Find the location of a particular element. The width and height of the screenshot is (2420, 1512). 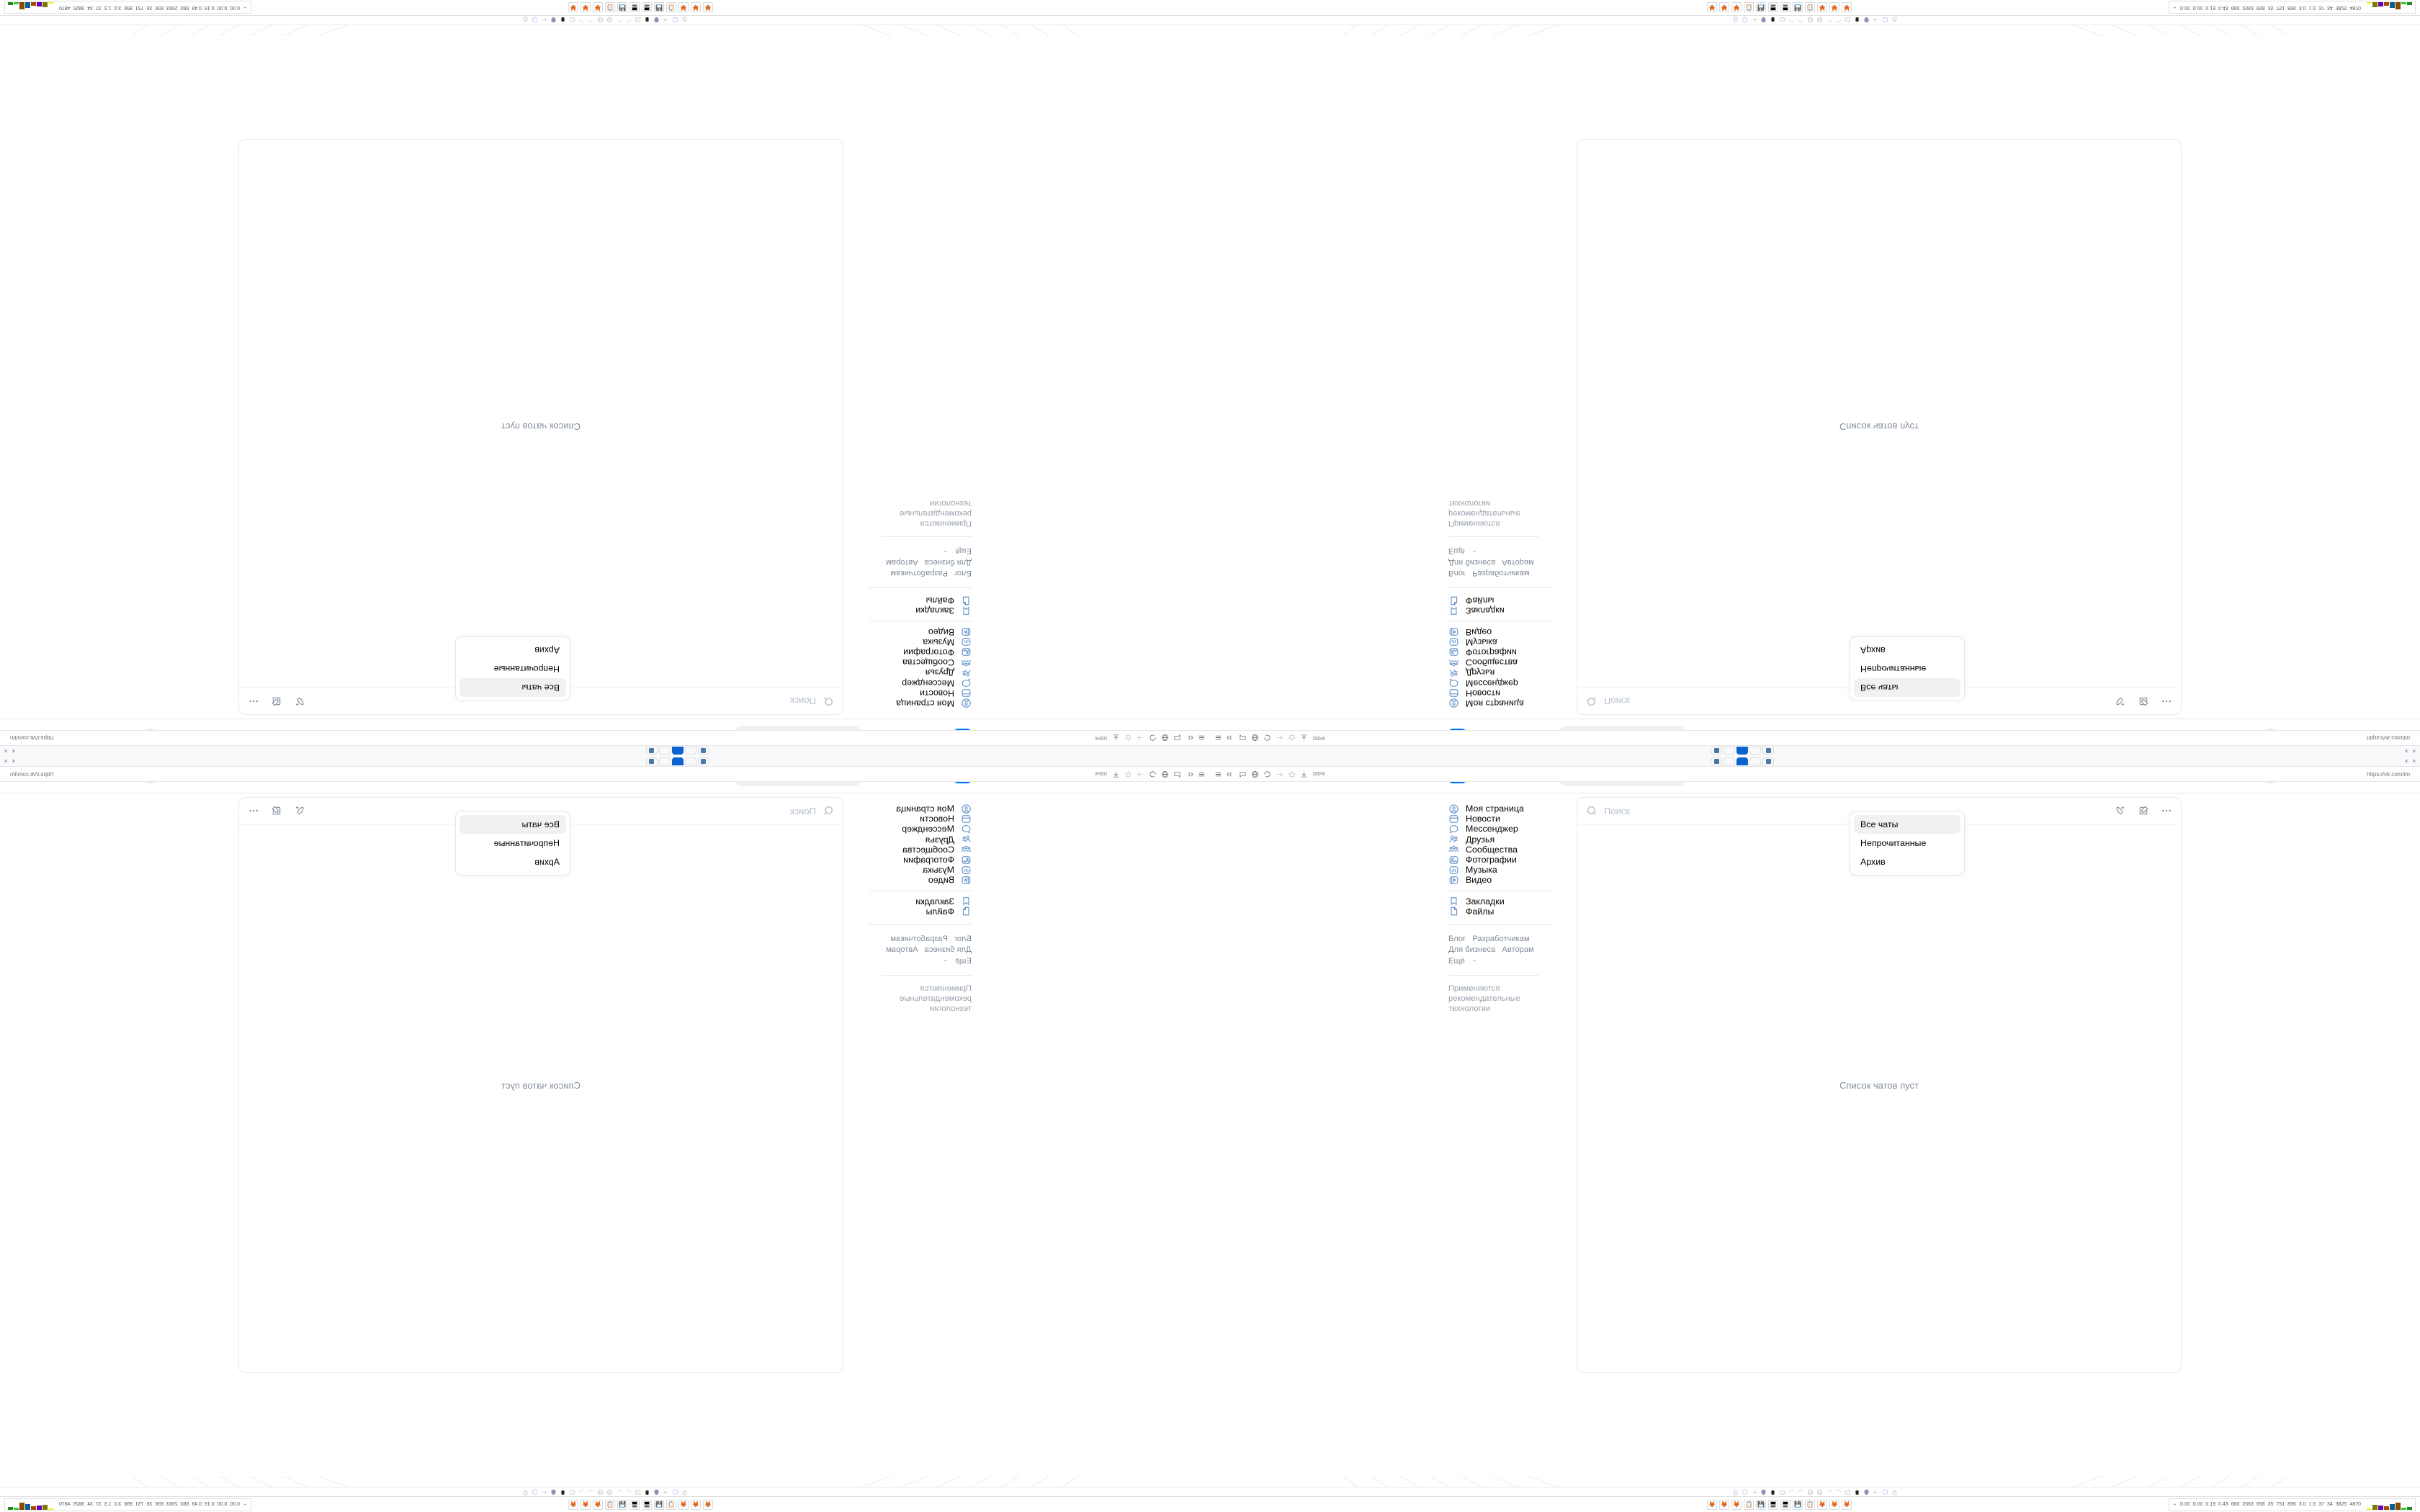

sidebar-item-bookmarks: Закладки is located at coordinates (1502, 611).